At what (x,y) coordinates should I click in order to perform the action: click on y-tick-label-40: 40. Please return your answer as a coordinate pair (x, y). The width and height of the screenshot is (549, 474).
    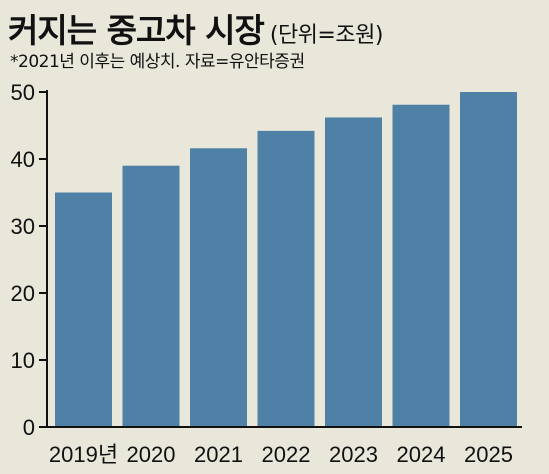
    Looking at the image, I should click on (23, 159).